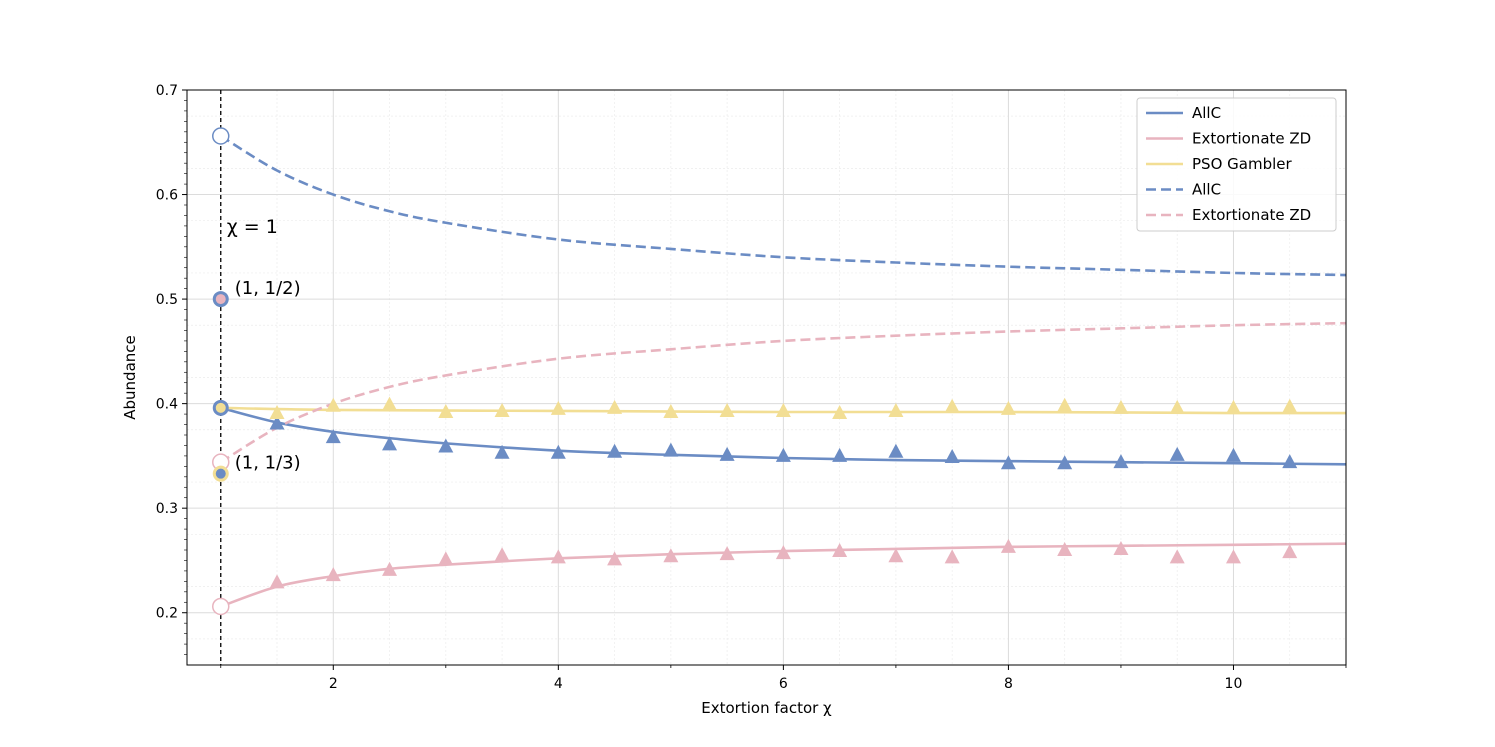 This screenshot has width=1495, height=747. Describe the element at coordinates (167, 196) in the screenshot. I see `y-tick-label: 0.6` at that location.